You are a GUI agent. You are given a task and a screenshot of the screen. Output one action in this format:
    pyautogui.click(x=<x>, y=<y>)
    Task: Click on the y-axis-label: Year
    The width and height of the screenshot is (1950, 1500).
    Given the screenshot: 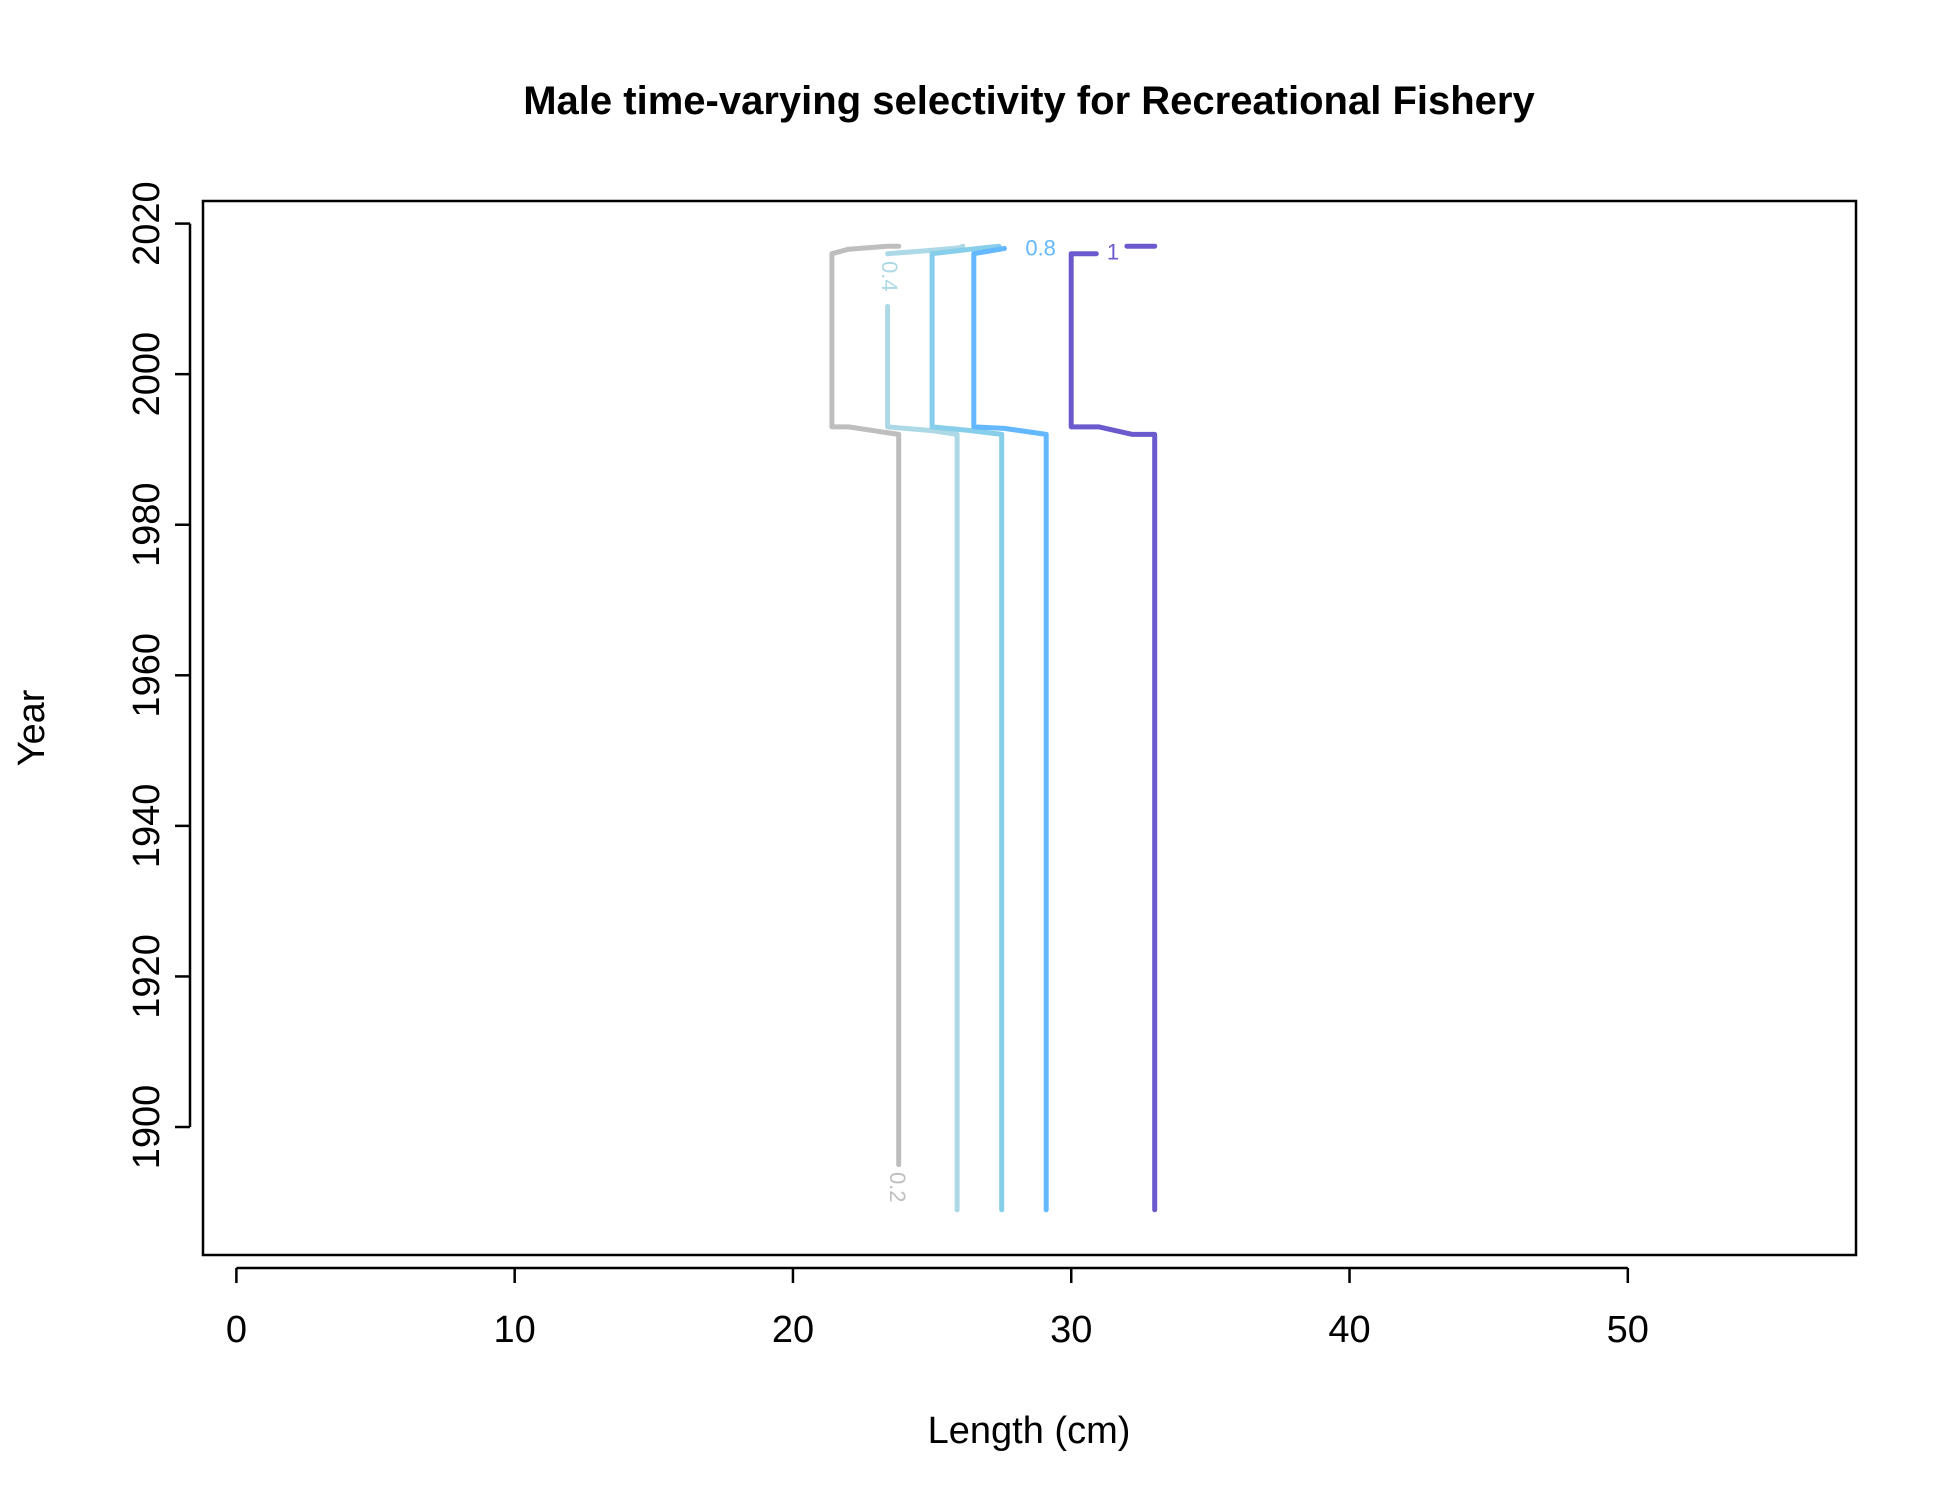 What is the action you would take?
    pyautogui.click(x=32, y=727)
    